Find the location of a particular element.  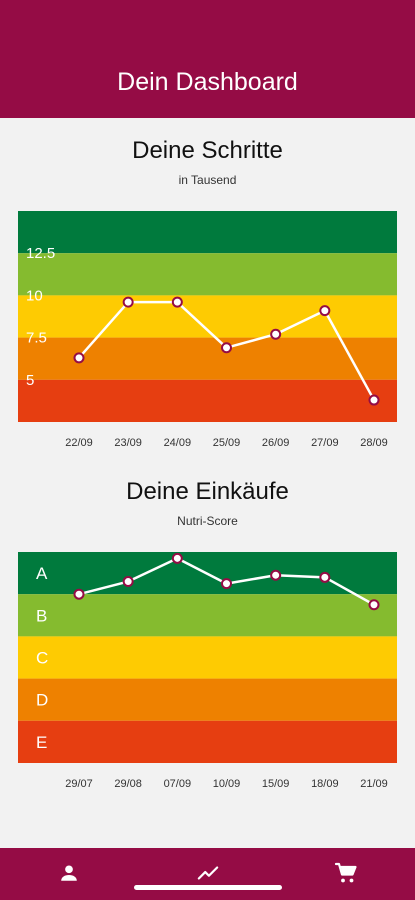

cart-icon is located at coordinates (345, 872).